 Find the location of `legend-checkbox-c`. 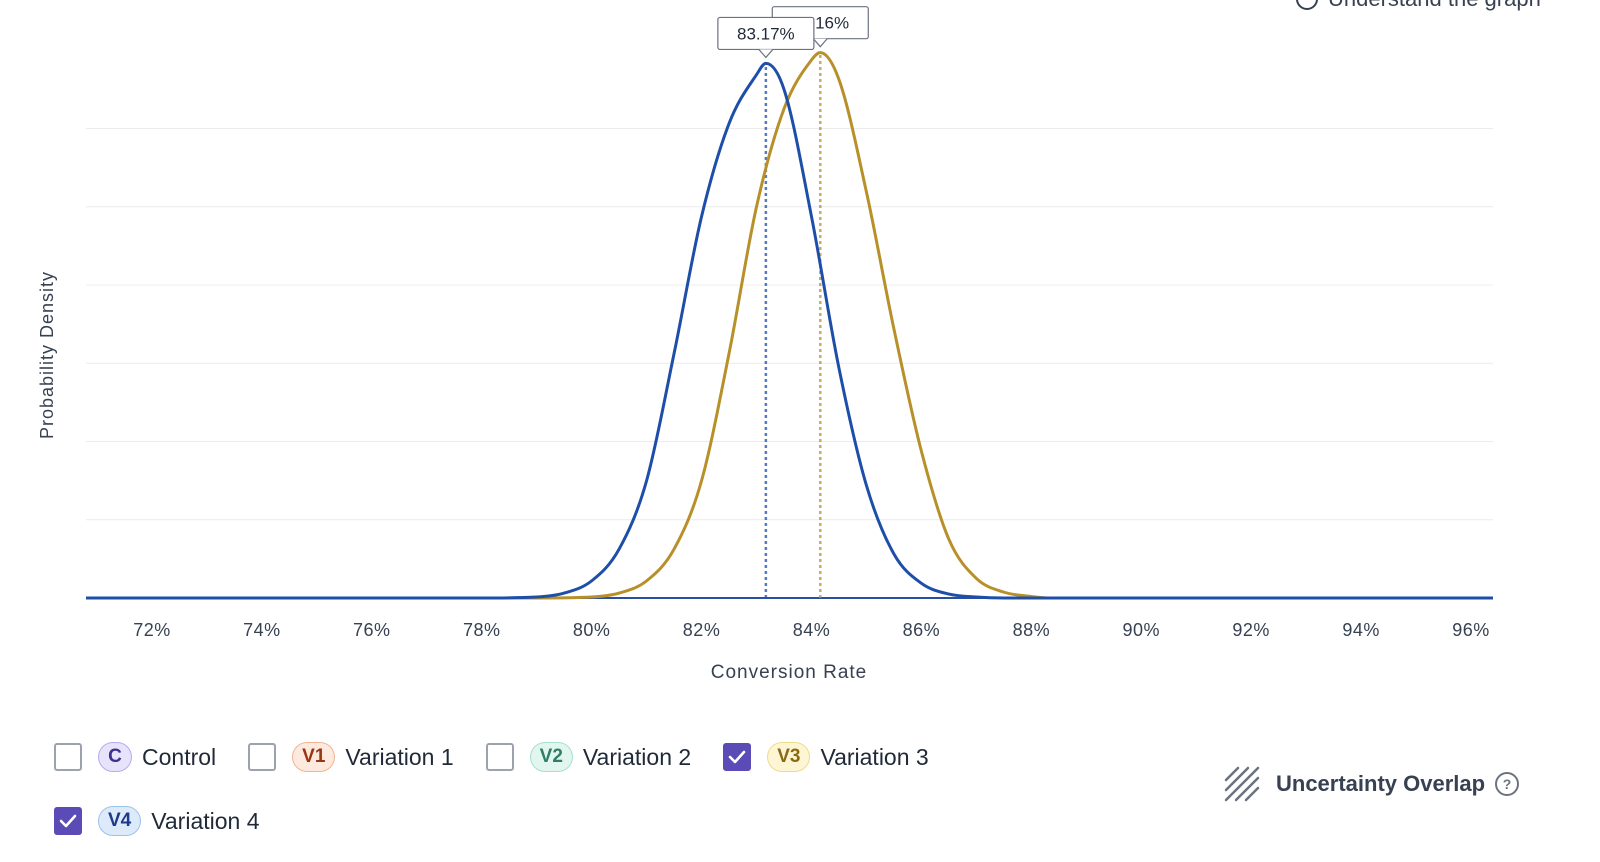

legend-checkbox-c is located at coordinates (68, 757).